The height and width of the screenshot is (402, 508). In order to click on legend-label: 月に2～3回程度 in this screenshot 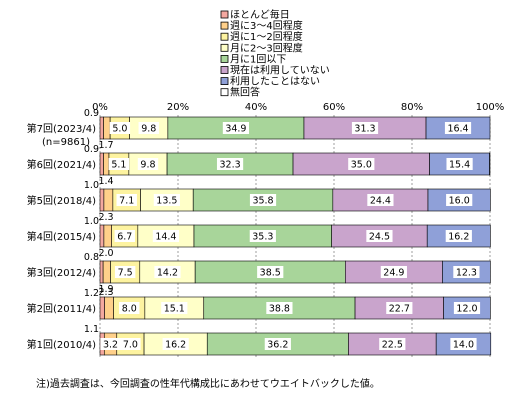, I will do `click(266, 47)`.